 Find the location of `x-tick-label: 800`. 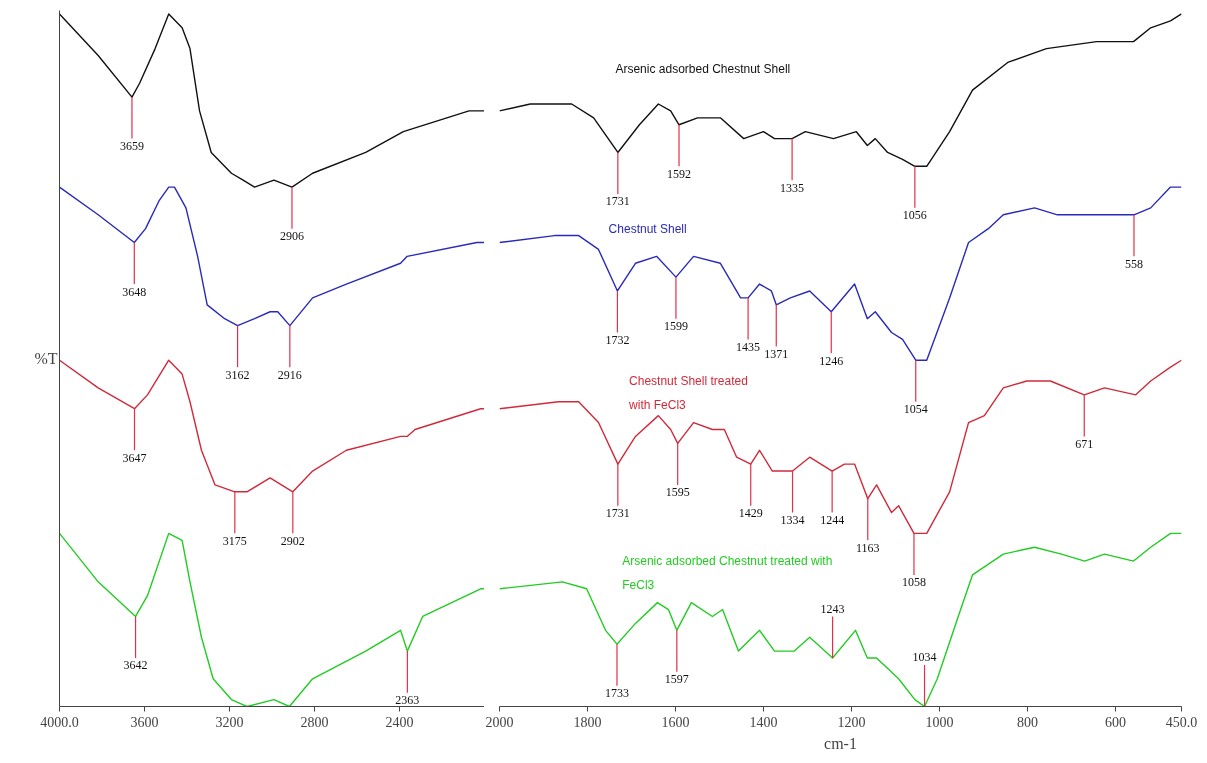

x-tick-label: 800 is located at coordinates (1027, 722).